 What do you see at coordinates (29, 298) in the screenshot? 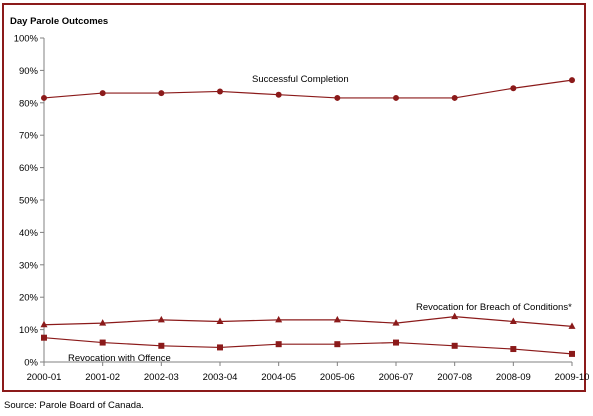
I see `y-tick-label: 20%` at bounding box center [29, 298].